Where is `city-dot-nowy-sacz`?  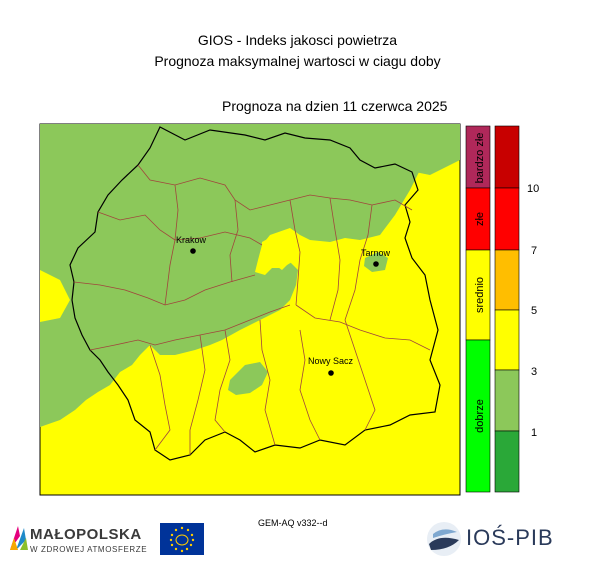
city-dot-nowy-sacz is located at coordinates (331, 373).